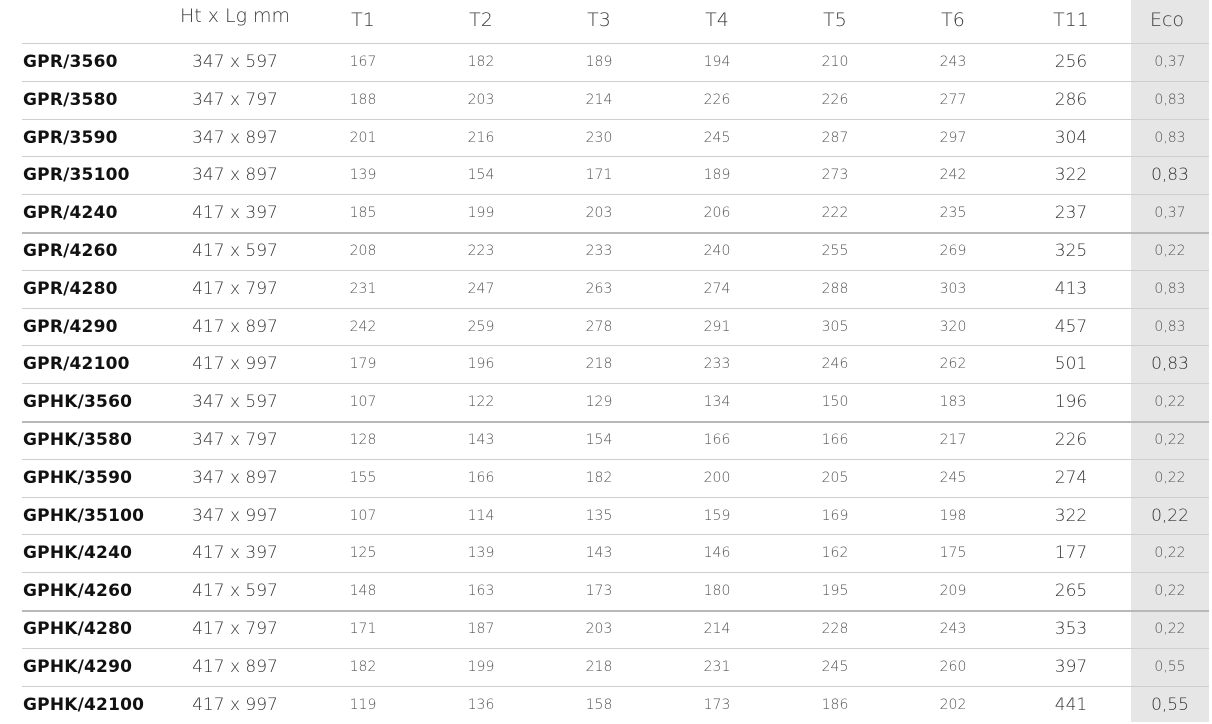 The image size is (1212, 724). I want to click on t1-cell: 231, so click(363, 288).